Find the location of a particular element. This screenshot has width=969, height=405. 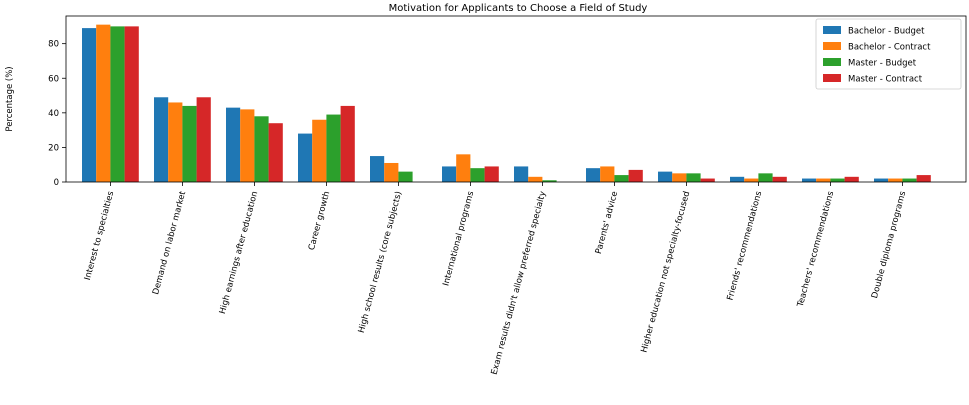

y-tick-label: 80 is located at coordinates (53, 45).